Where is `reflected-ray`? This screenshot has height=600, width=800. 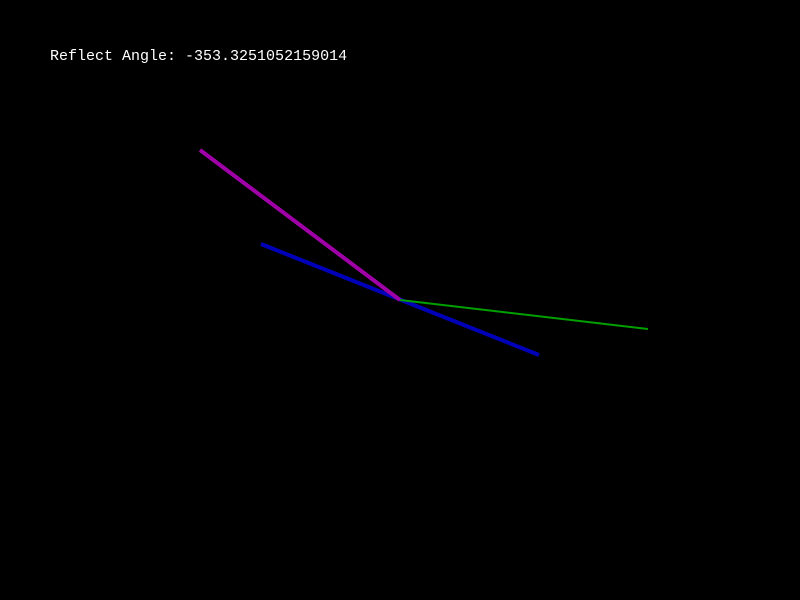
reflected-ray is located at coordinates (524, 314).